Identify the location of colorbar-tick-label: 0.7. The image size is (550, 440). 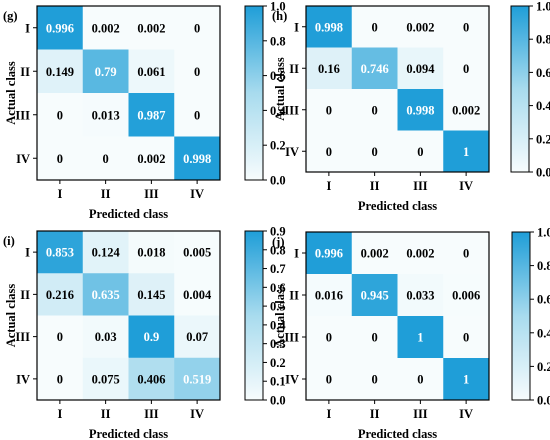
(278, 269).